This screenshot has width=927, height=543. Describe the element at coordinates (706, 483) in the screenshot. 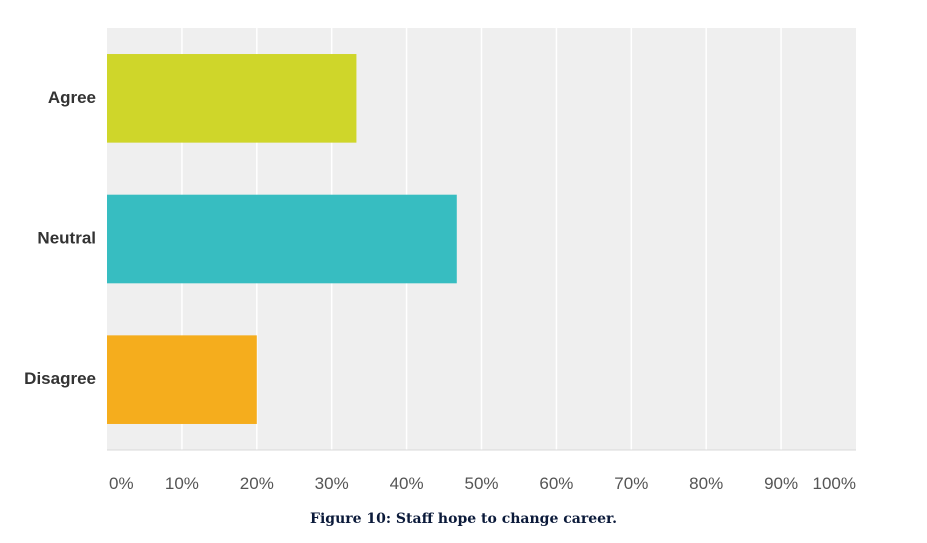

I see `x-tick-label: 80%` at that location.